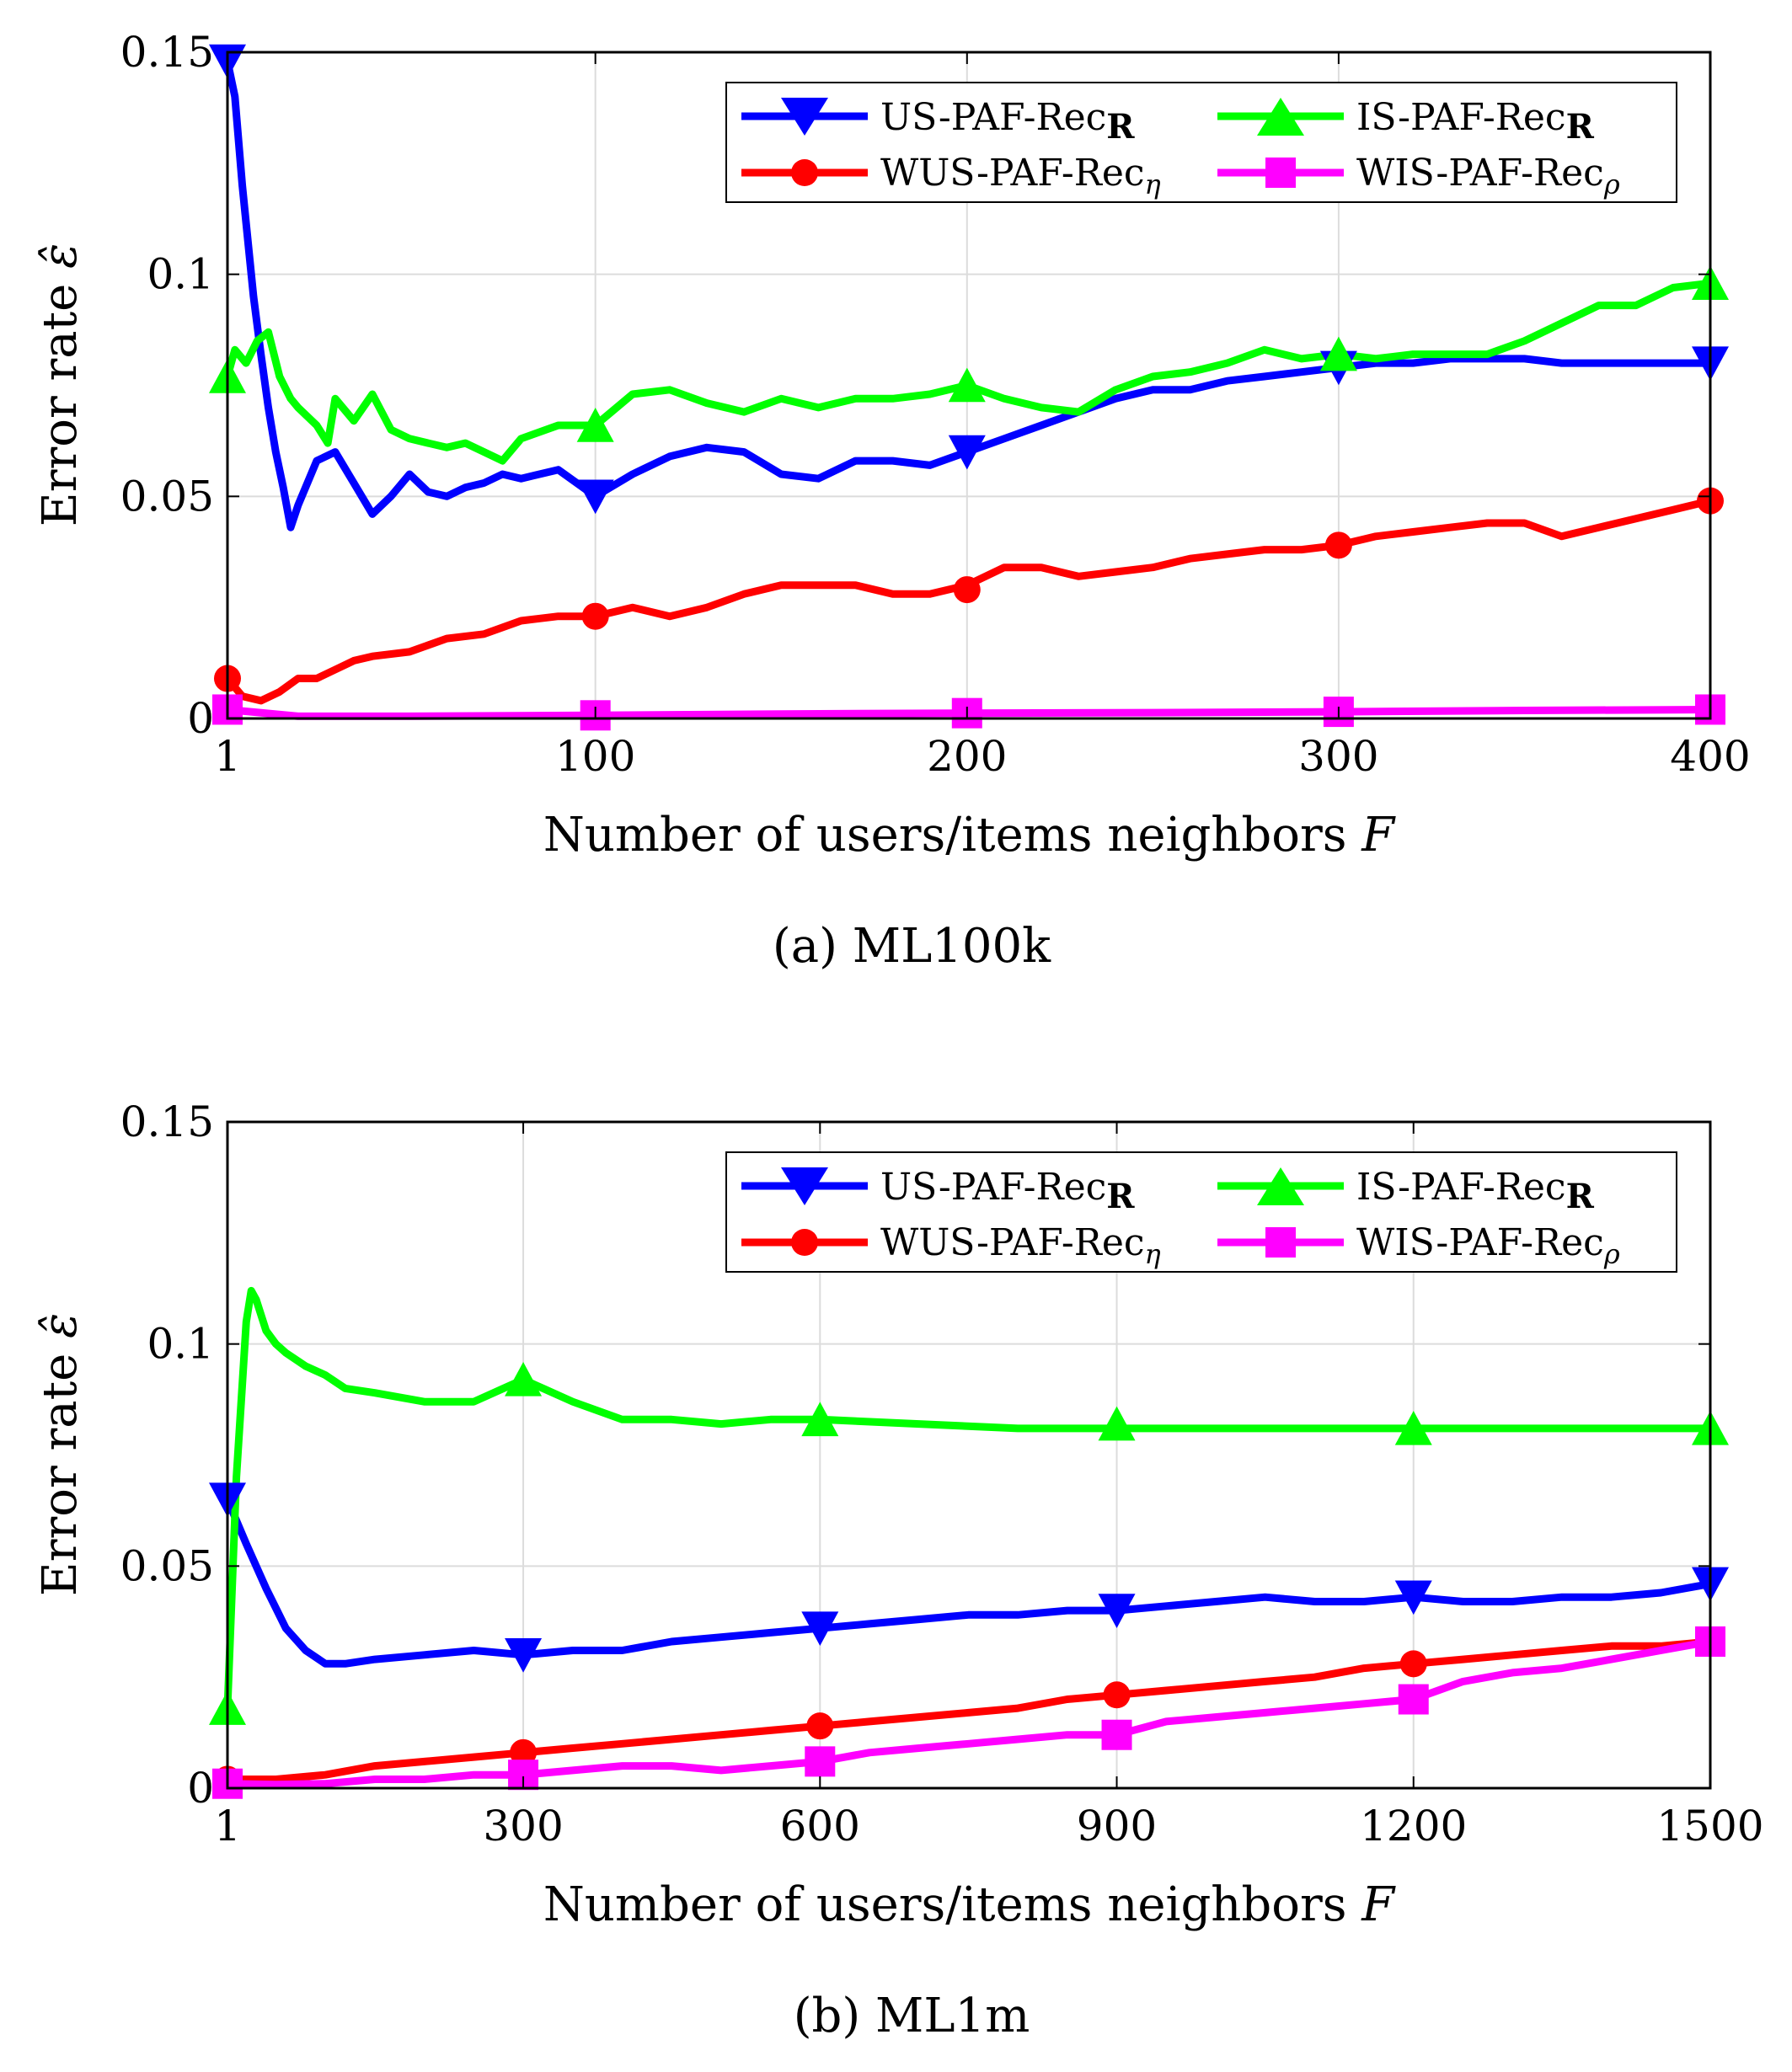 Image resolution: width=1792 pixels, height=2072 pixels. I want to click on caption-a: (a) ML100k, so click(912, 946).